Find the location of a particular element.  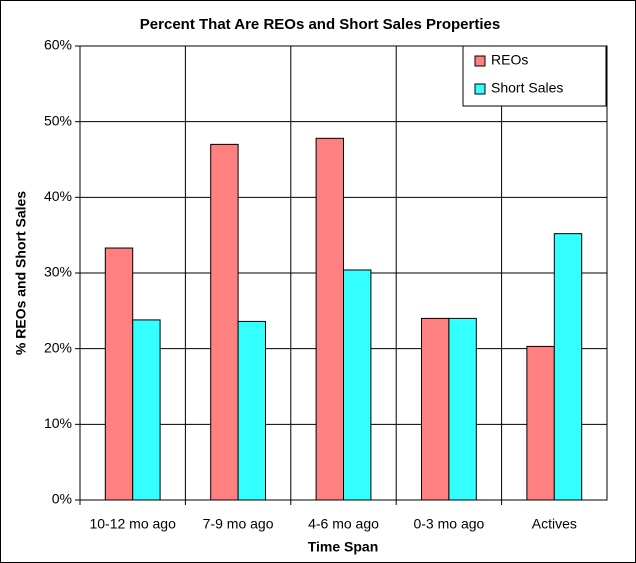

legend-label: REOs is located at coordinates (509, 60).